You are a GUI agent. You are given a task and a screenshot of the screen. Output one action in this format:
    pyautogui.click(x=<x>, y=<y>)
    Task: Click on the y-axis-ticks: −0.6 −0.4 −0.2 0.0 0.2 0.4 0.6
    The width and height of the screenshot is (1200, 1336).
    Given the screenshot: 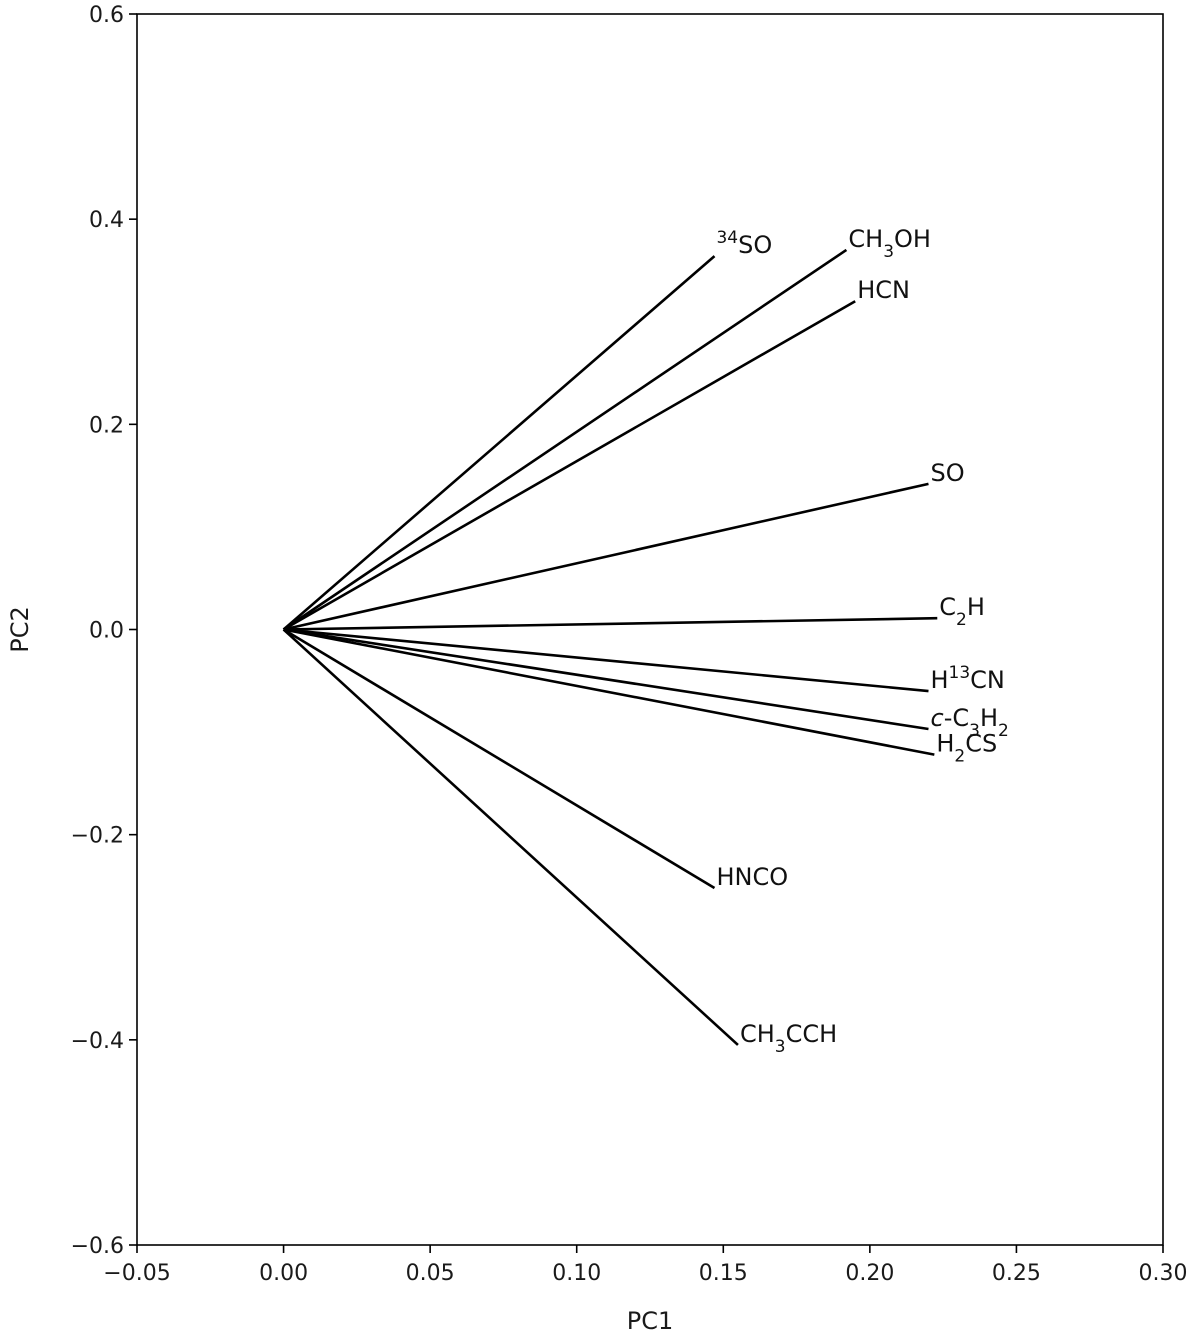 What is the action you would take?
    pyautogui.click(x=104, y=631)
    